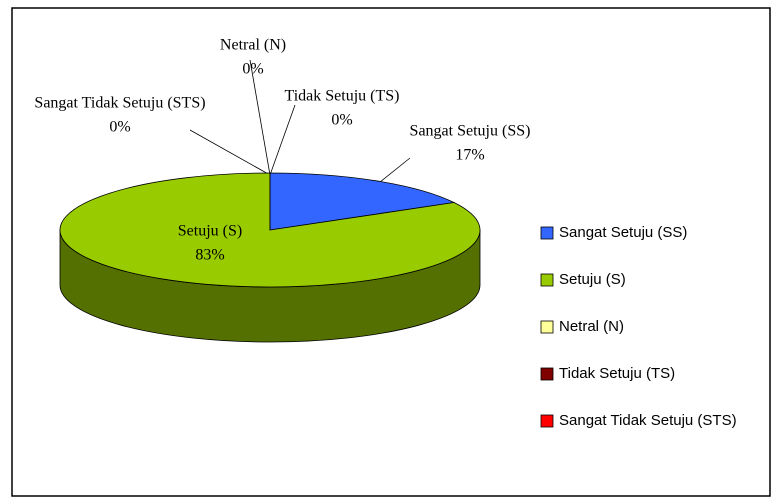 The image size is (777, 504). I want to click on legend-label: Sangat Tidak Setuju (STS), so click(648, 420).